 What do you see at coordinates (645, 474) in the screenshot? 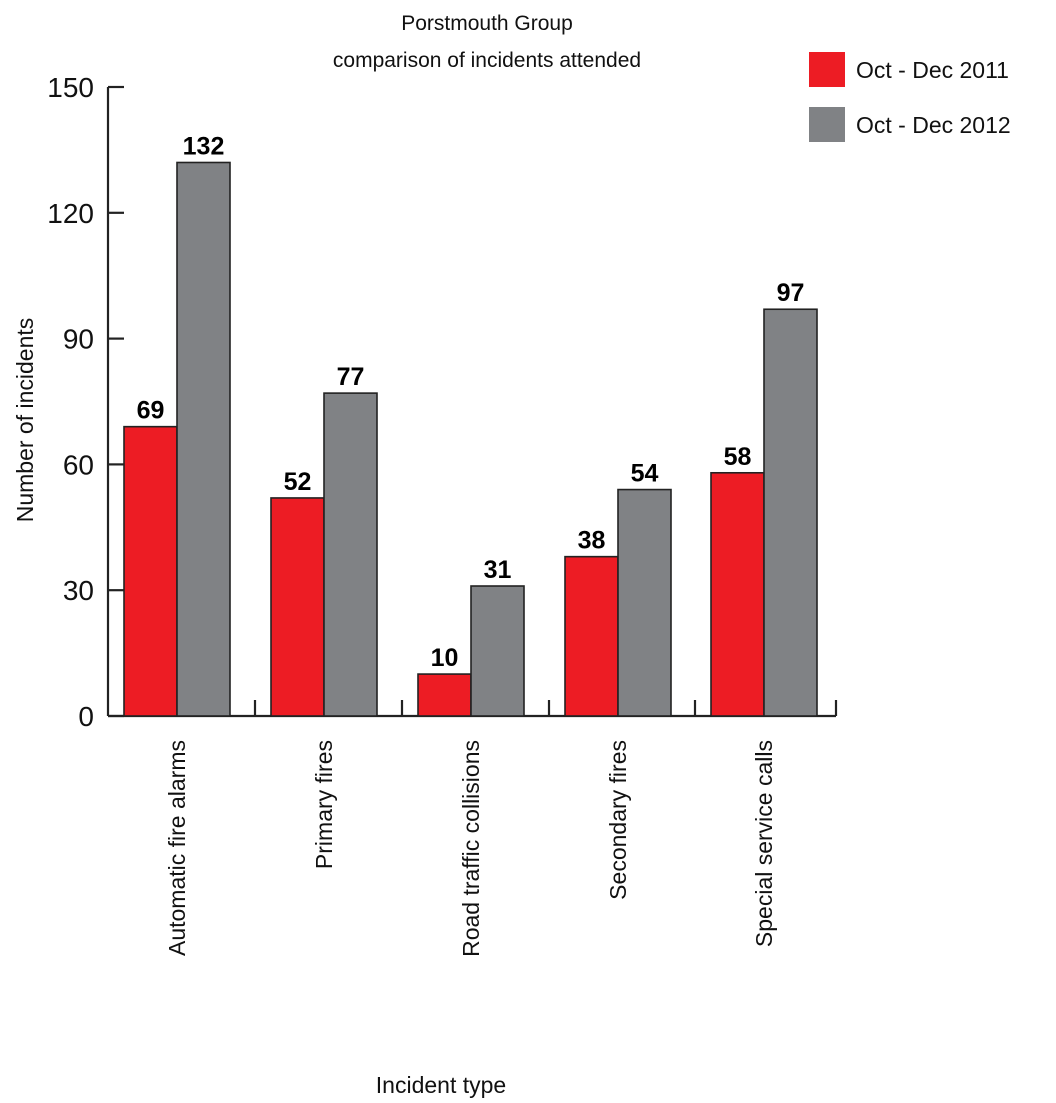
I see `data-label-secondary-fires-oct-dec-2012: 54` at bounding box center [645, 474].